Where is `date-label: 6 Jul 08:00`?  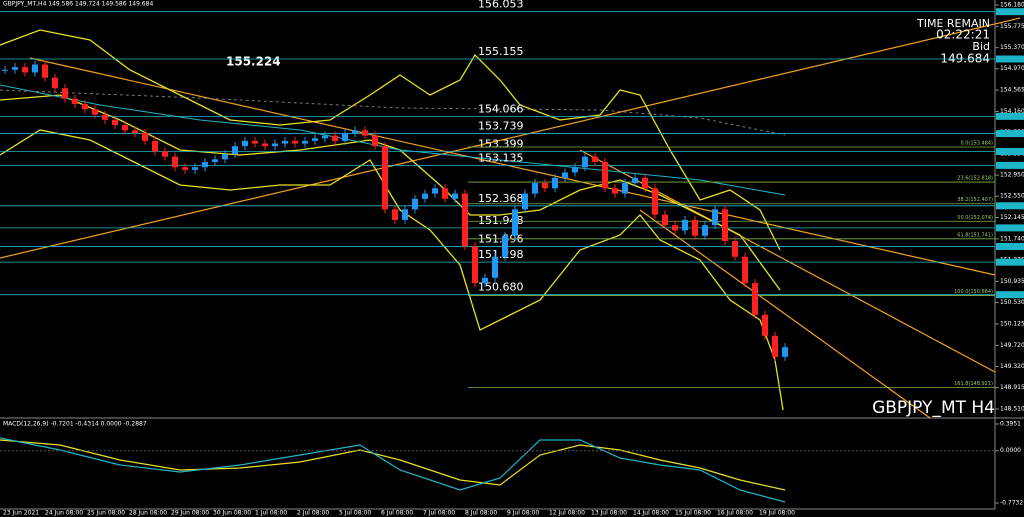
date-label: 6 Jul 08:00 is located at coordinates (397, 513).